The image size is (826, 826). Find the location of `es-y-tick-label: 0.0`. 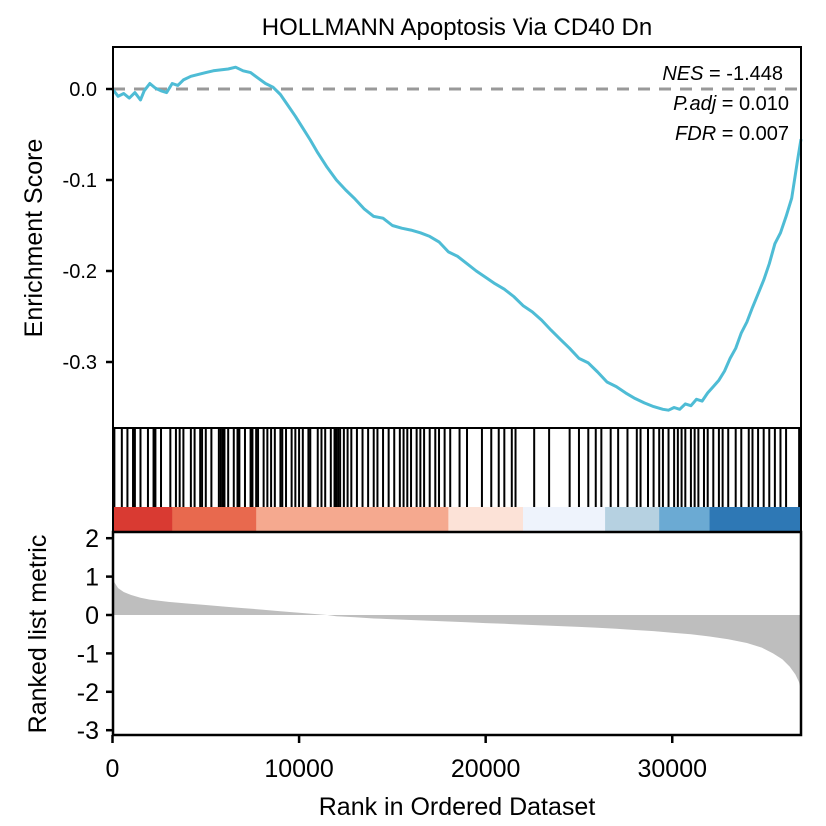

es-y-tick-label: 0.0 is located at coordinates (83, 90).